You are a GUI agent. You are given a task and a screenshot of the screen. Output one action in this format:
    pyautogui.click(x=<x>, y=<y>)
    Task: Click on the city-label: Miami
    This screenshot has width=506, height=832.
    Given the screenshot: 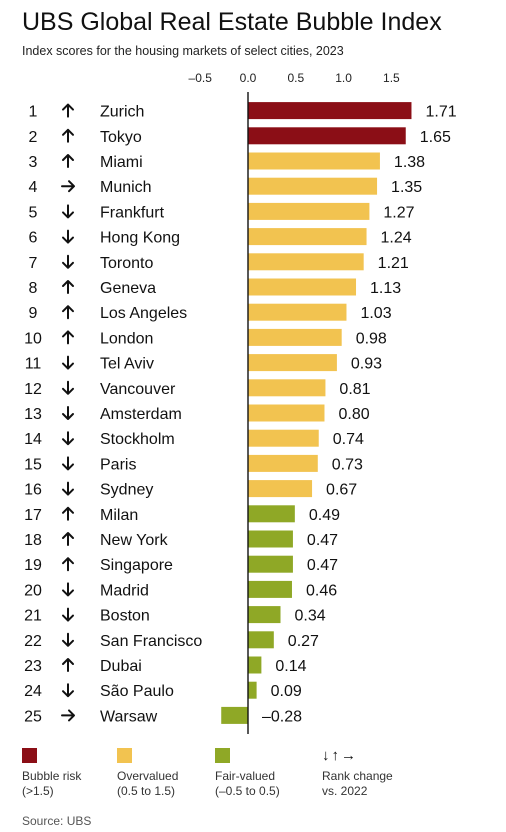 What is the action you would take?
    pyautogui.click(x=121, y=162)
    